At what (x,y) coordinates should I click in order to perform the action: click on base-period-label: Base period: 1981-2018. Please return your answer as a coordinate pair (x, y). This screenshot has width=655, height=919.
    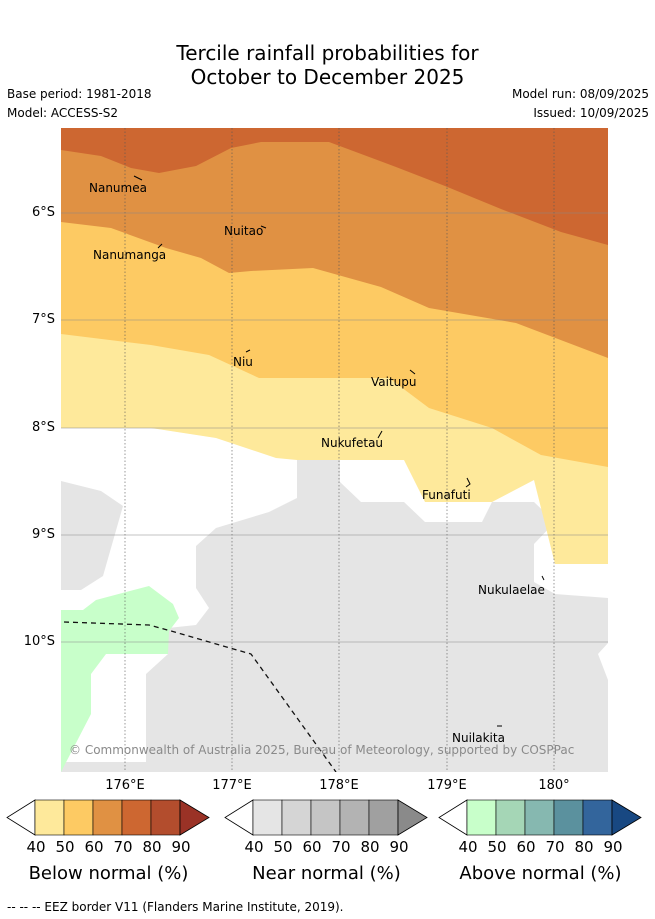
    Looking at the image, I should click on (79, 94).